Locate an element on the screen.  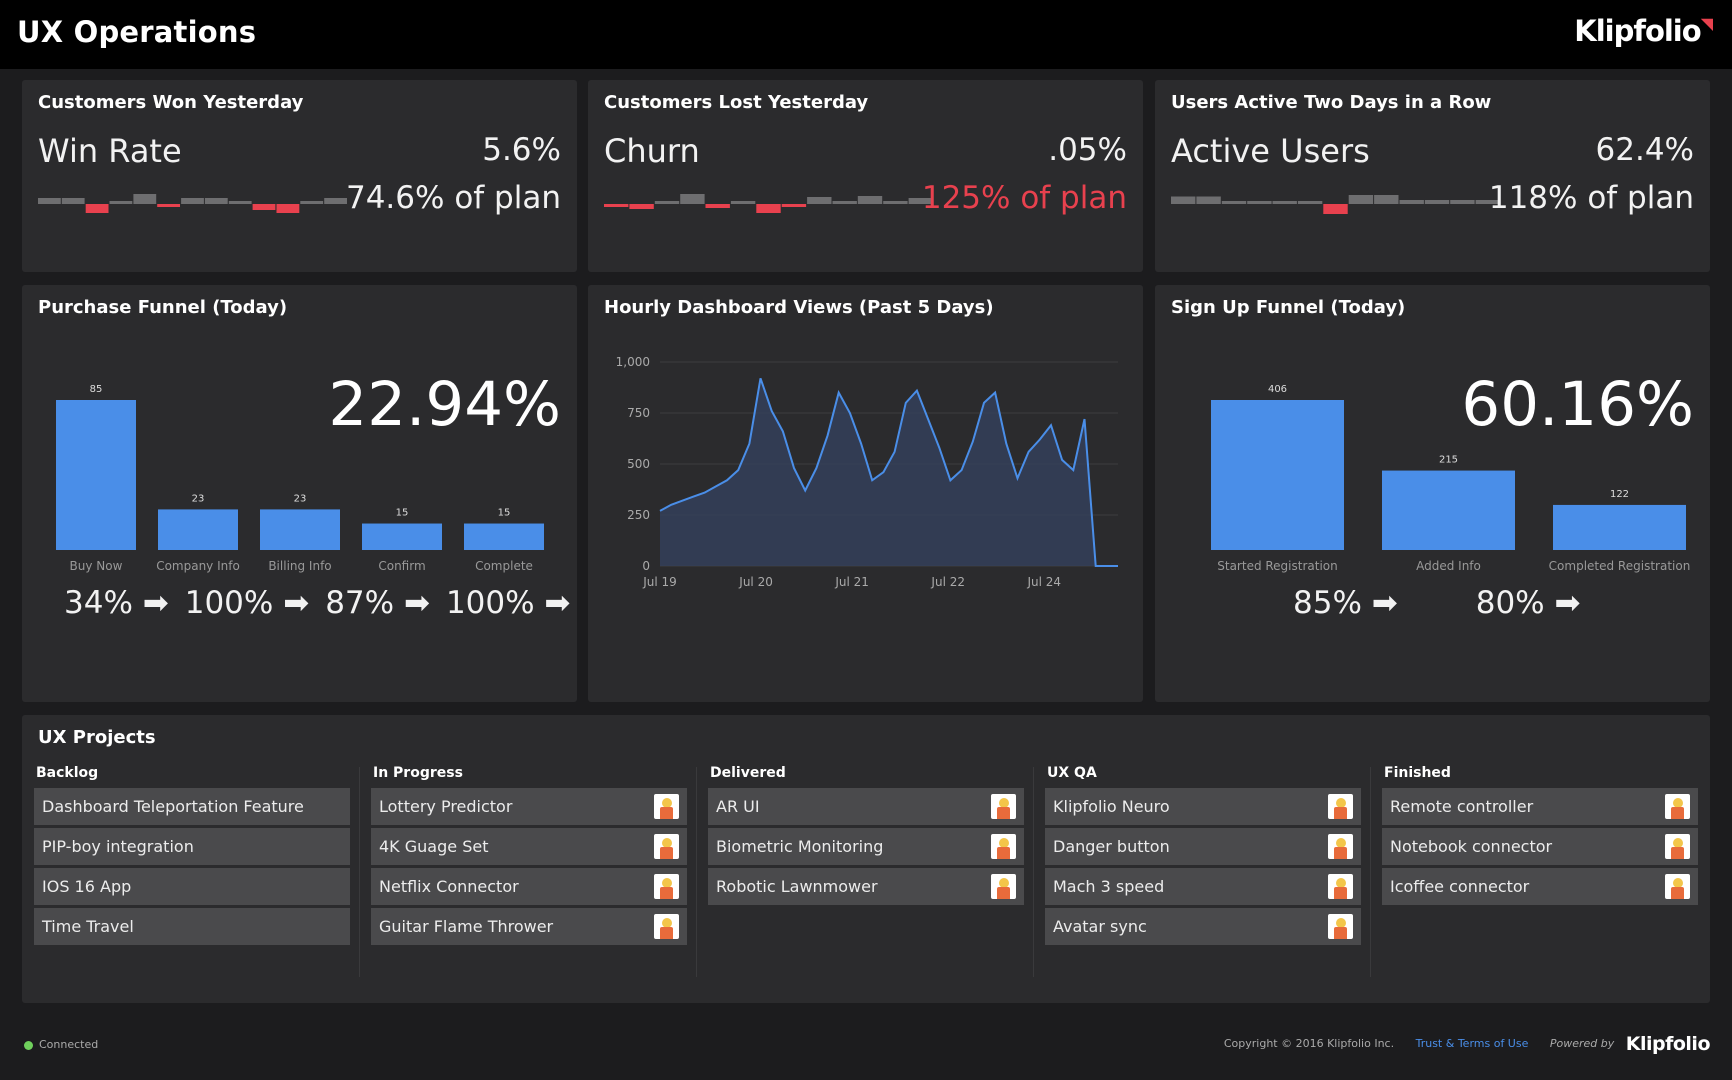
bar-category-label: Started Registration is located at coordinates (1277, 566).